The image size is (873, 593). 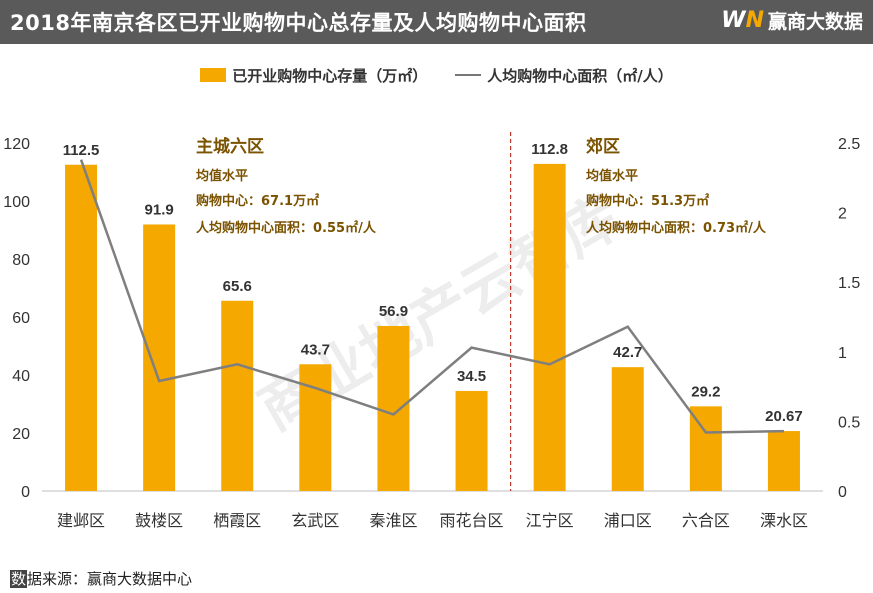 I want to click on brand-name: 赢商大数据, so click(x=815, y=22).